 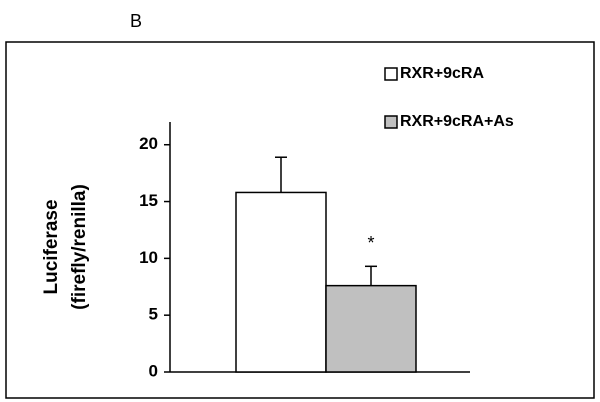 I want to click on y-axis-label: (firefly/renilla), so click(x=79, y=247).